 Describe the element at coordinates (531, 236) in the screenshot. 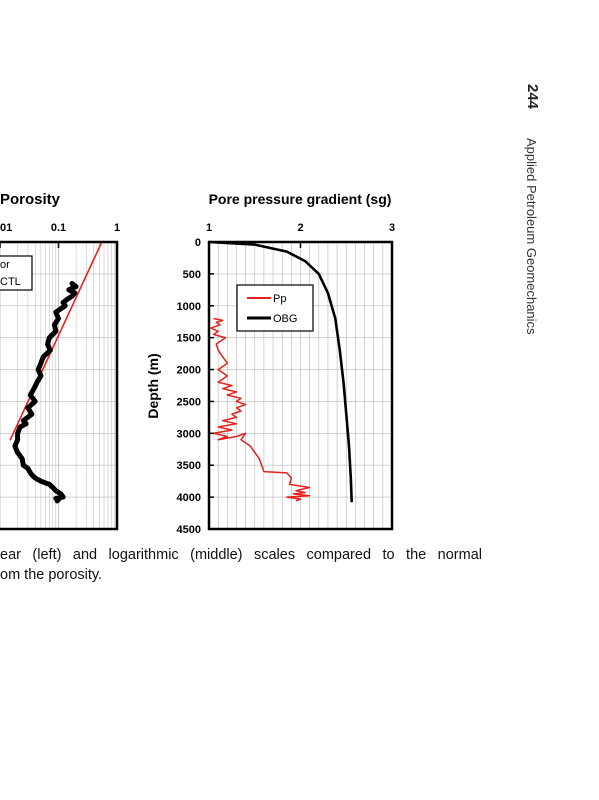

I see `book-title: Applied Petroleum Geomechanics` at that location.